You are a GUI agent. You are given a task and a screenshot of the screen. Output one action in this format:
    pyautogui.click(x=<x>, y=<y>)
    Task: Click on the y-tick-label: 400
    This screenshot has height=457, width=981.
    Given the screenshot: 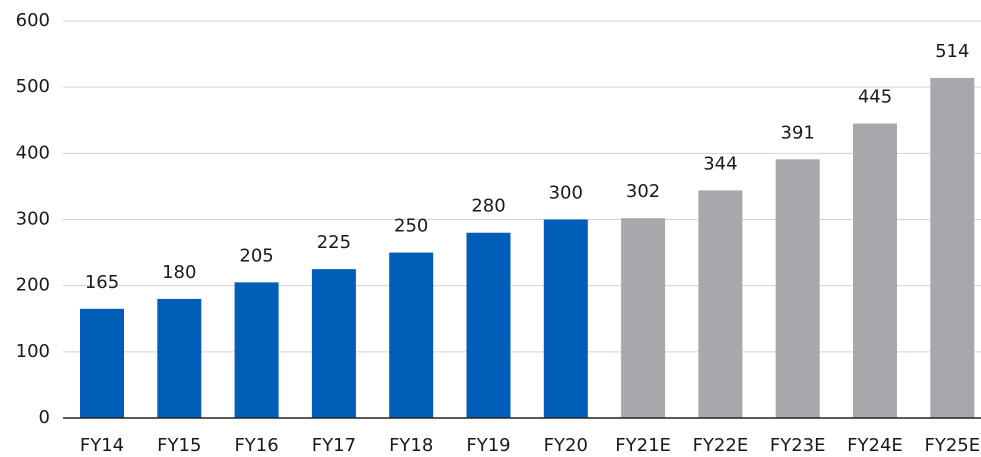 What is the action you would take?
    pyautogui.click(x=33, y=152)
    